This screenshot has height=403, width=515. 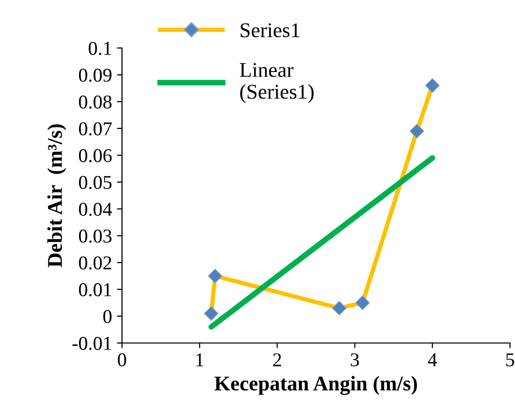 What do you see at coordinates (200, 359) in the screenshot?
I see `x-tick-label: 1` at bounding box center [200, 359].